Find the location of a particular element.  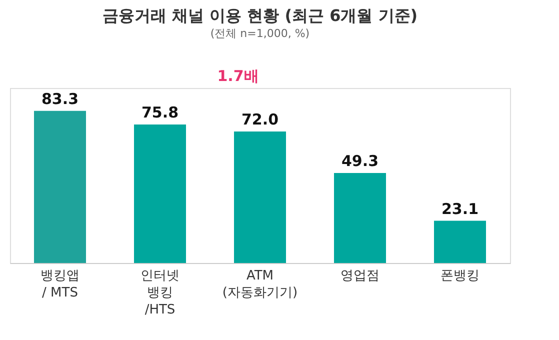

data-label: 75.8 is located at coordinates (160, 113).